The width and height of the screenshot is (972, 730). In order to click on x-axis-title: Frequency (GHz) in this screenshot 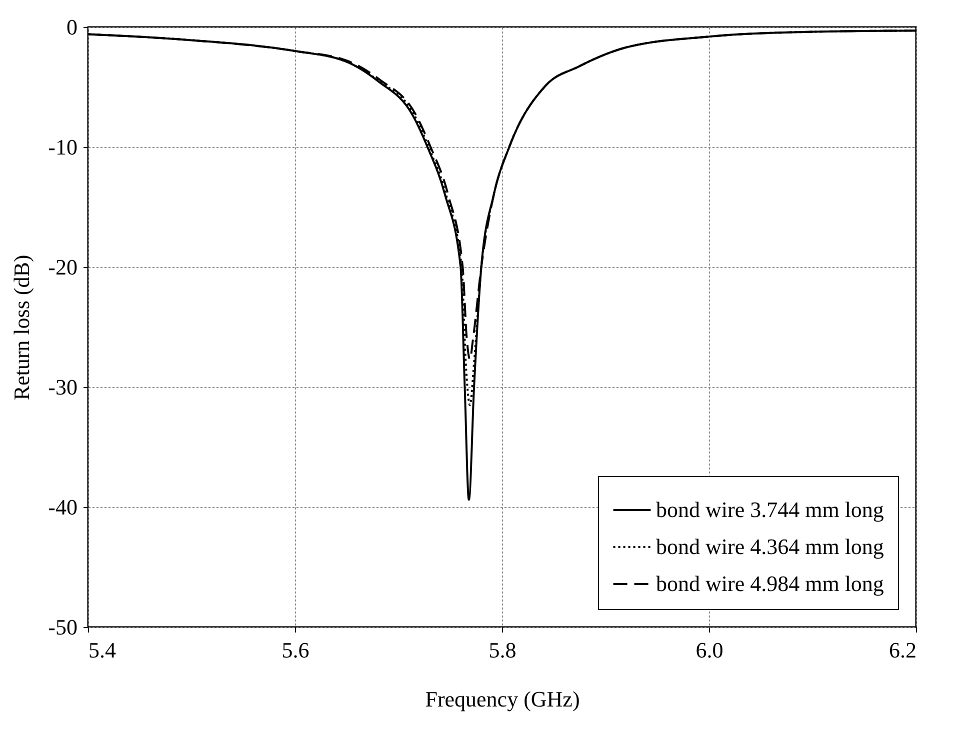, I will do `click(502, 699)`.